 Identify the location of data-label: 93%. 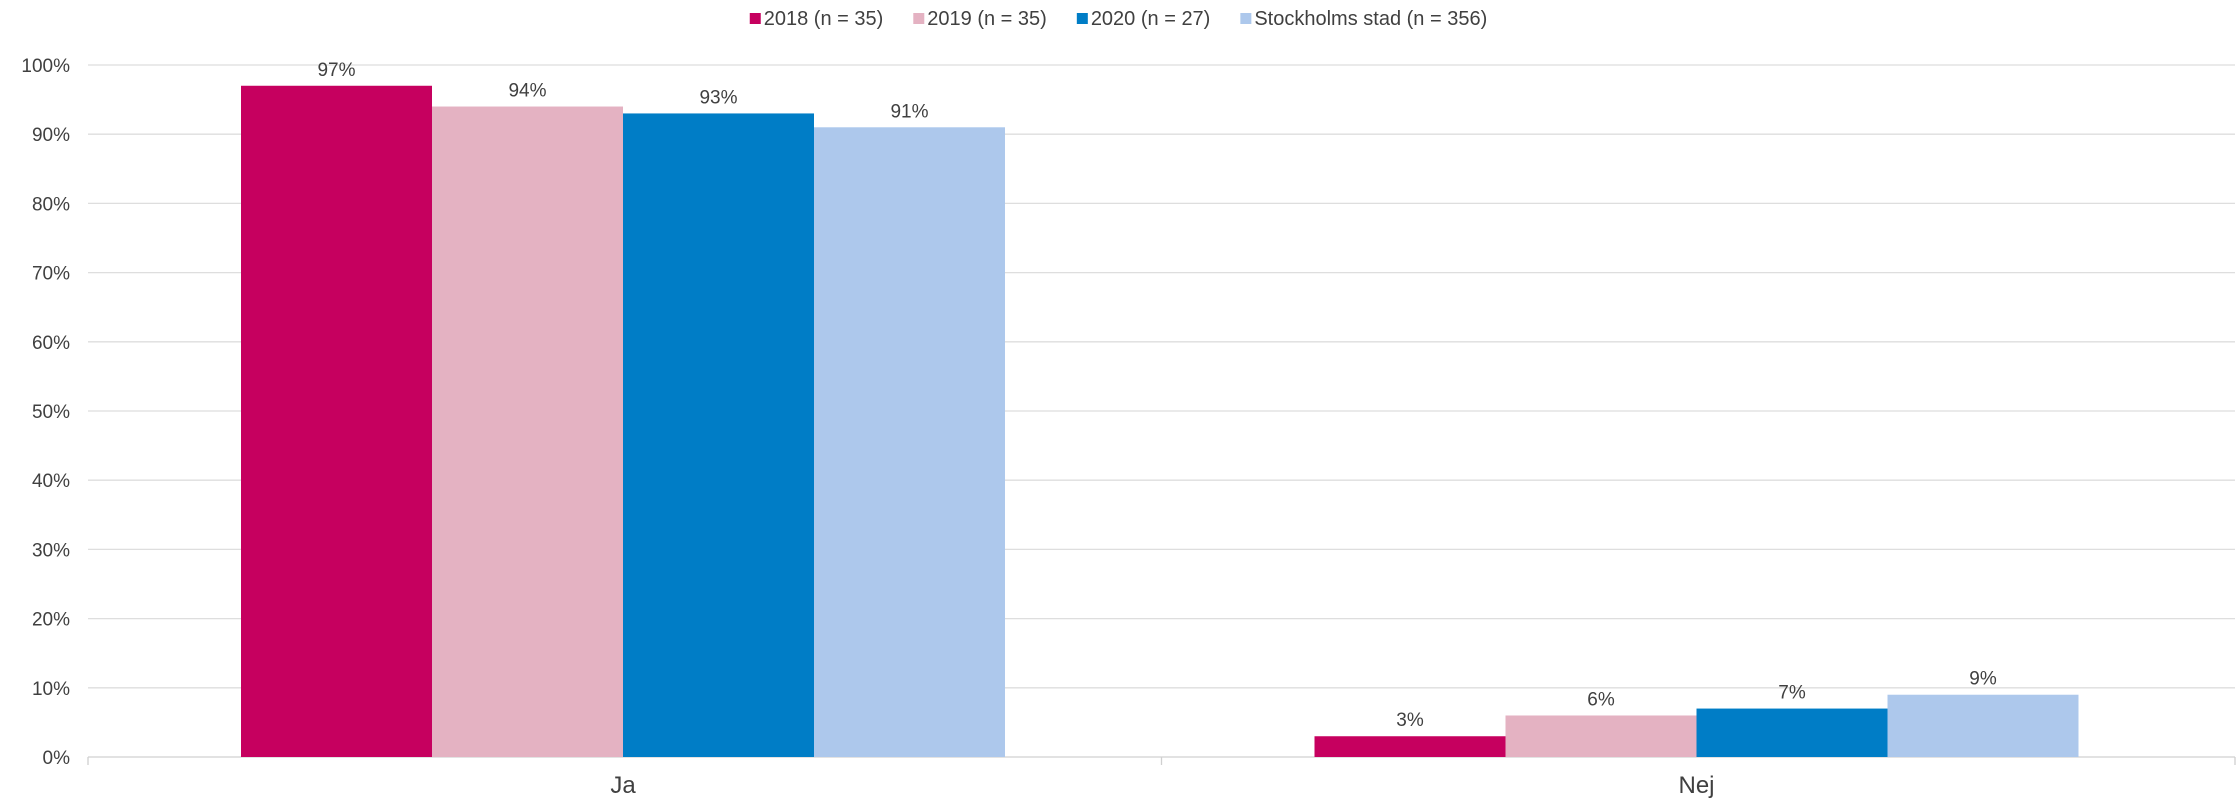
(718, 97).